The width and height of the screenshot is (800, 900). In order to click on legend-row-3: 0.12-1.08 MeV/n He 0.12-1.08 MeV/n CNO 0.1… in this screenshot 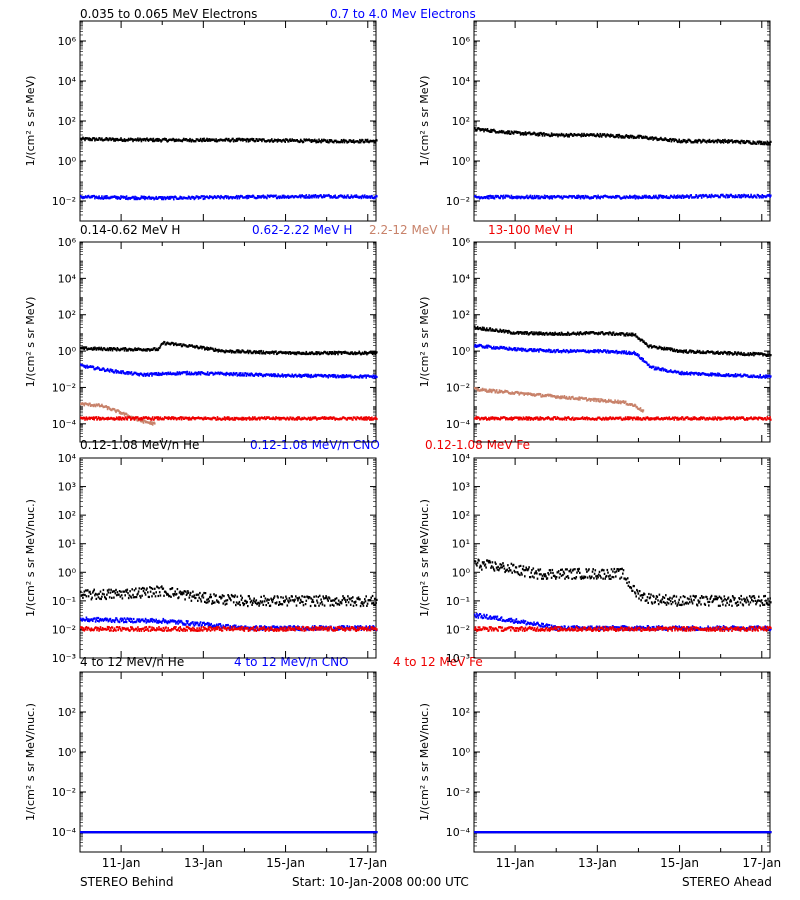, I will do `click(305, 445)`.